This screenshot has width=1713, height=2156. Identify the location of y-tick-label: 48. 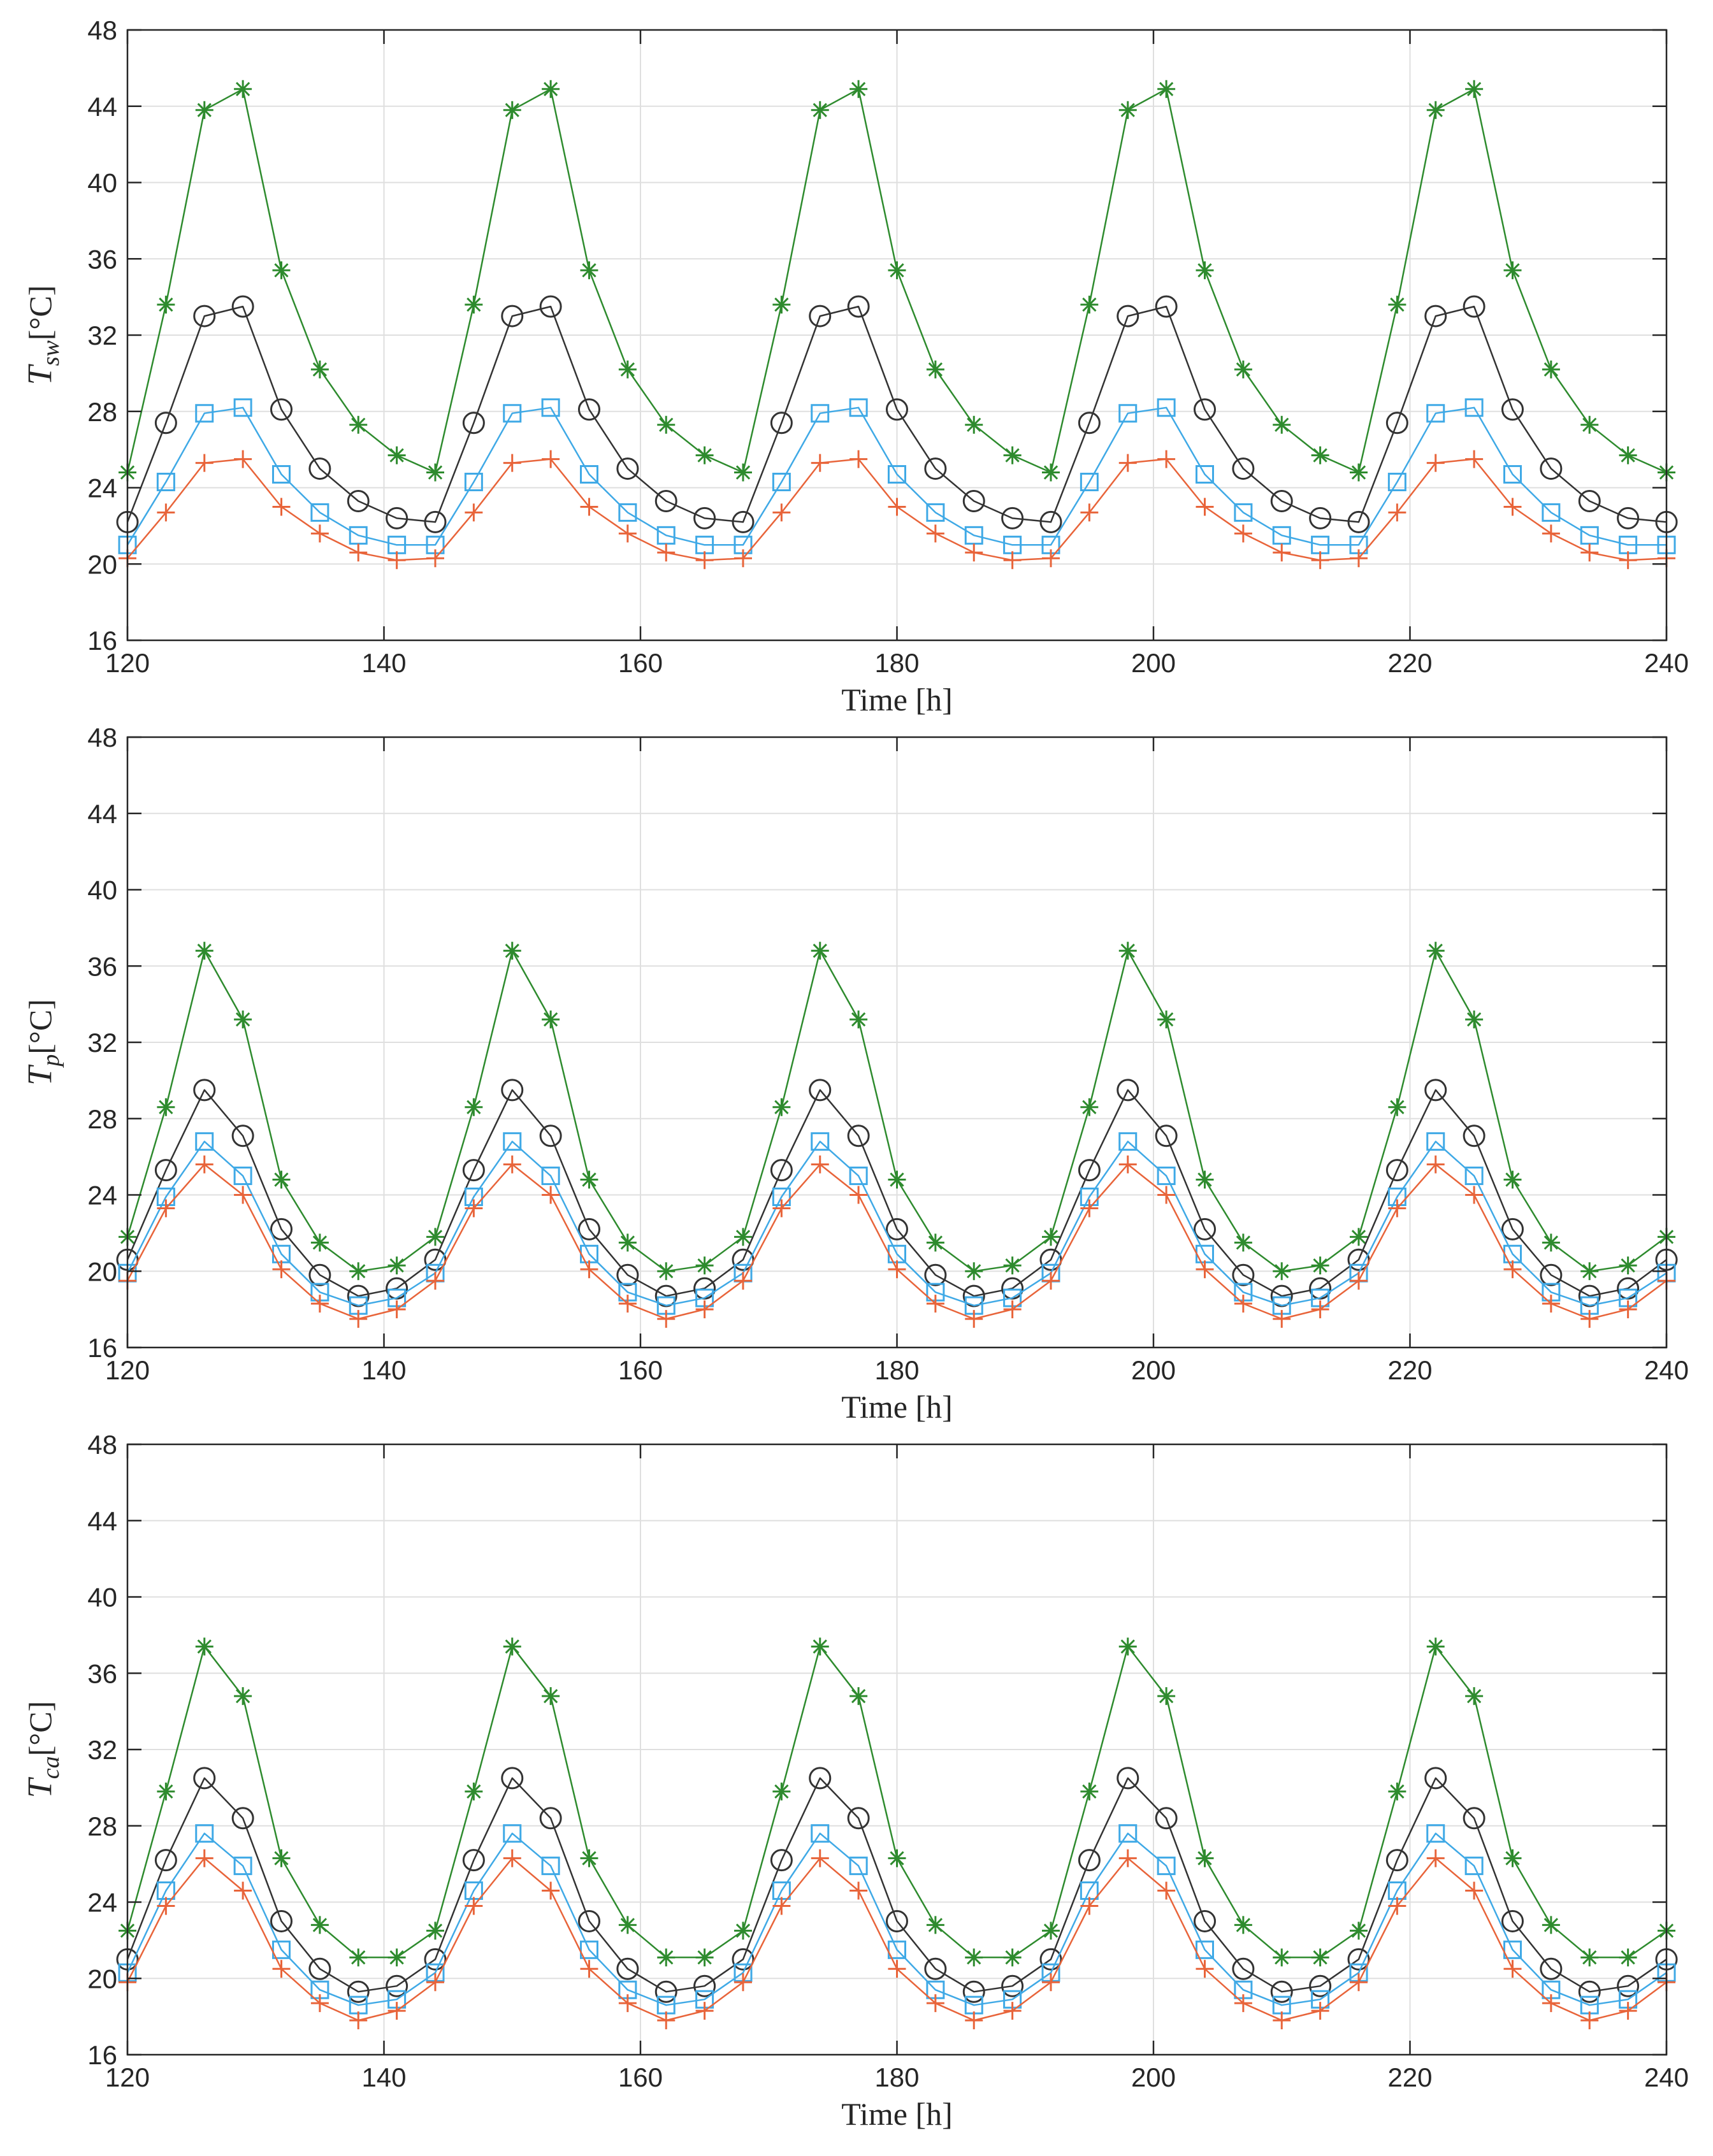
(102, 737).